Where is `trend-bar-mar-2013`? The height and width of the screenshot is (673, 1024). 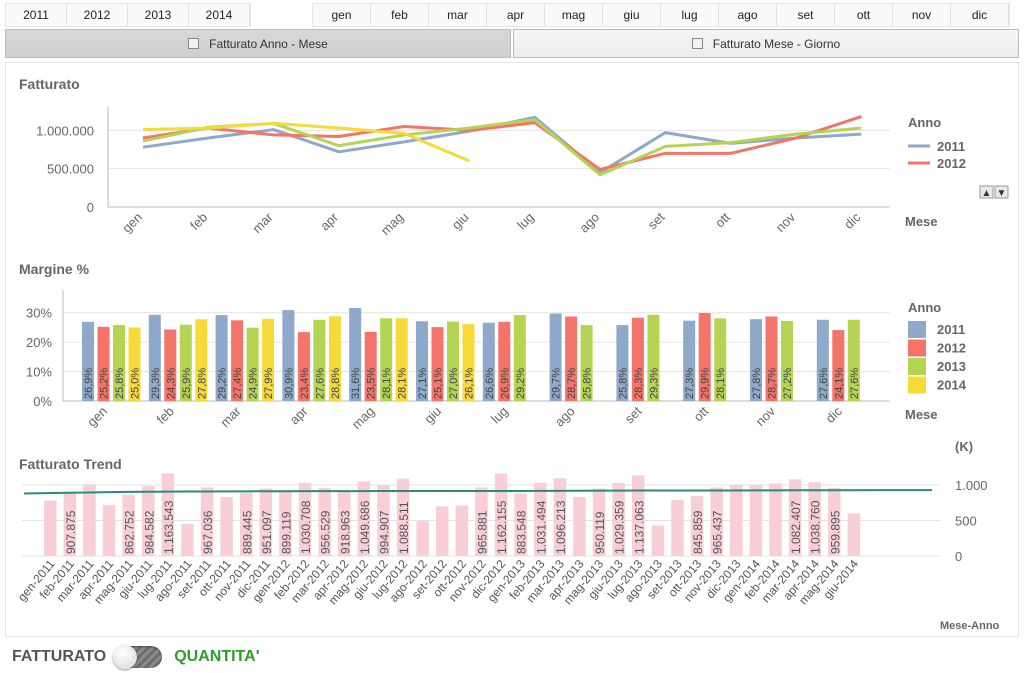
trend-bar-mar-2013 is located at coordinates (560, 517).